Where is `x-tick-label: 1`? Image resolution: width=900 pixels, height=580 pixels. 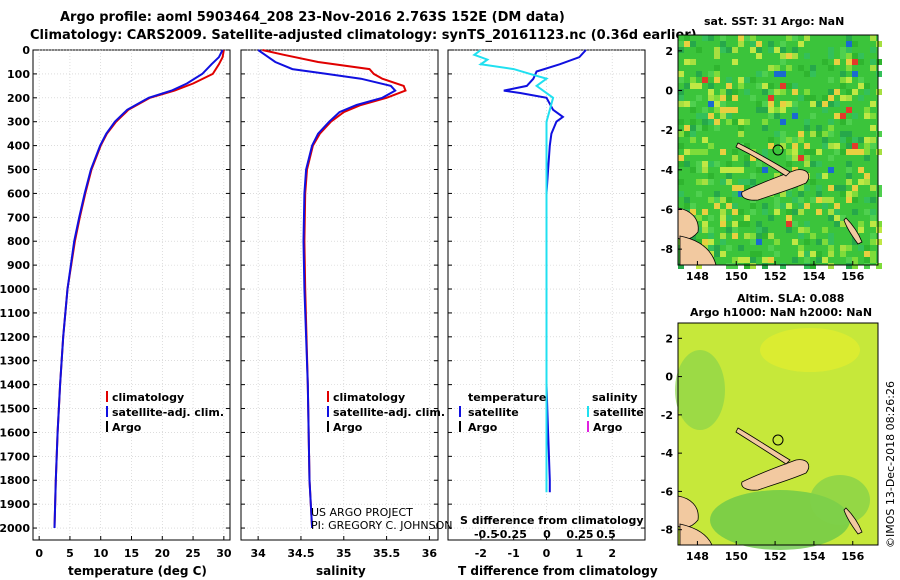 x-tick-label: 1 is located at coordinates (580, 553).